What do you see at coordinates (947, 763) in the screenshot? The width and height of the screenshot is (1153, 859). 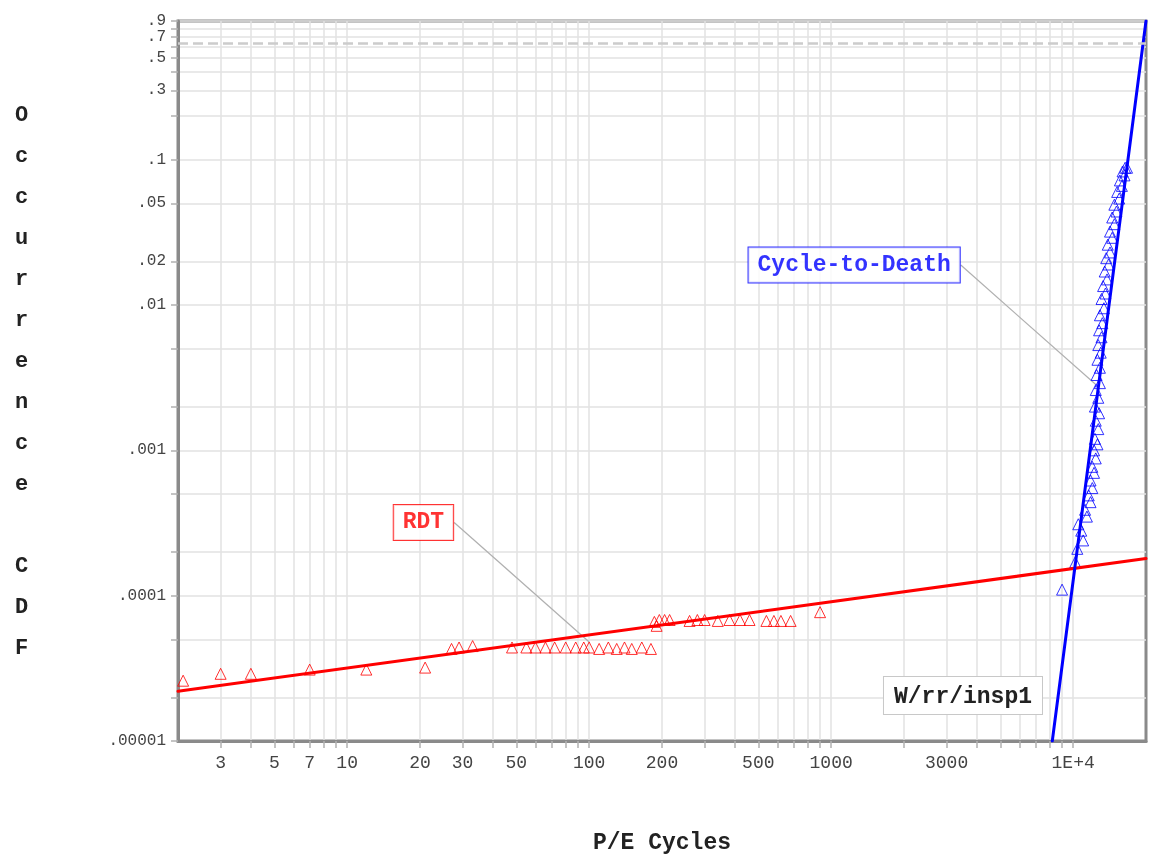 I see `x-tick-label: 3000` at bounding box center [947, 763].